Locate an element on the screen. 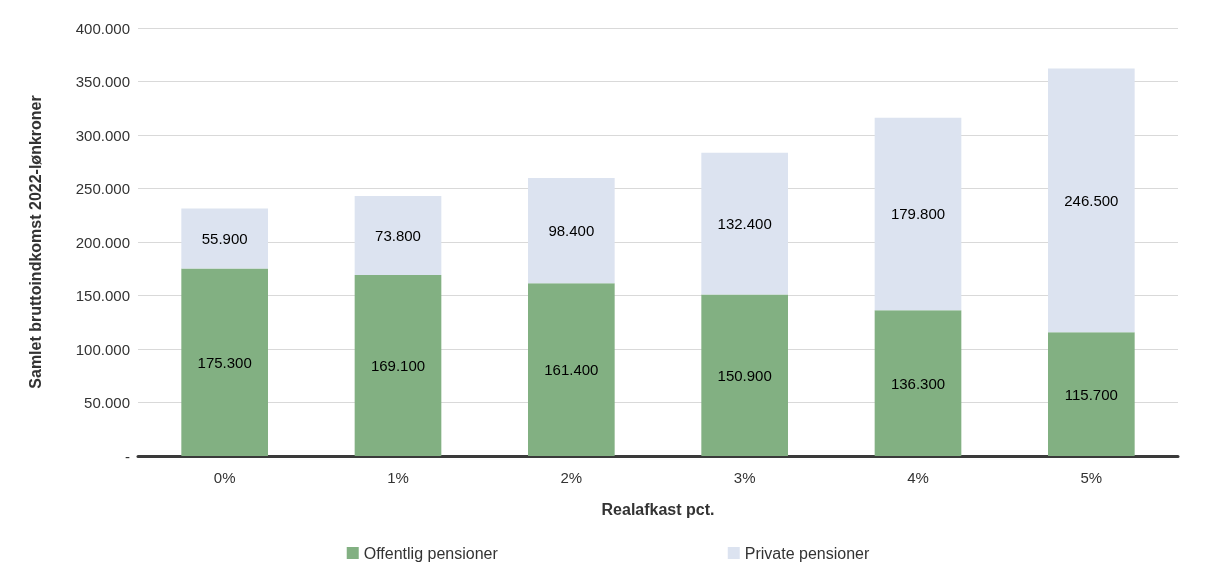 This screenshot has height=574, width=1217. y-tick-label: - is located at coordinates (127, 456).